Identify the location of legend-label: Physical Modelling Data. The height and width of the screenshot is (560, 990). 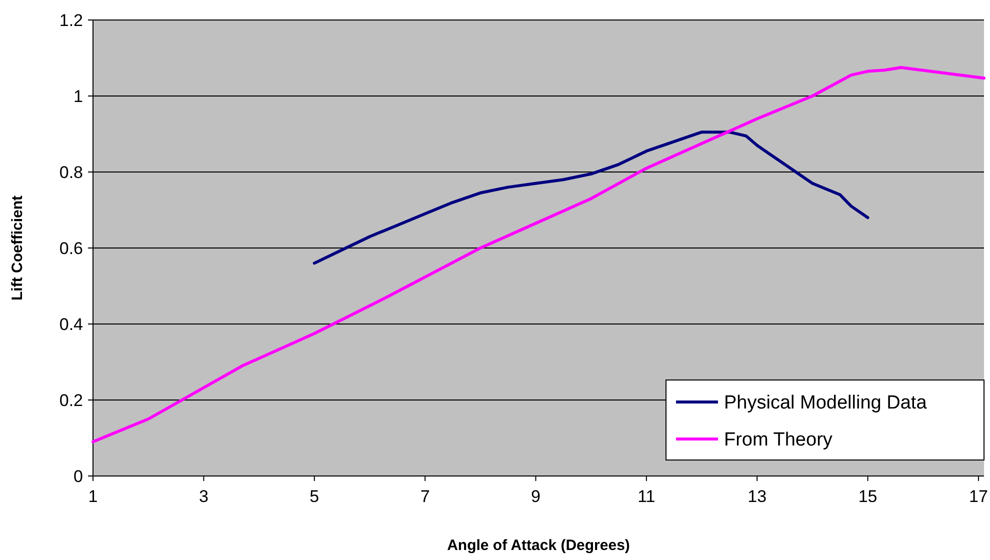
(826, 403).